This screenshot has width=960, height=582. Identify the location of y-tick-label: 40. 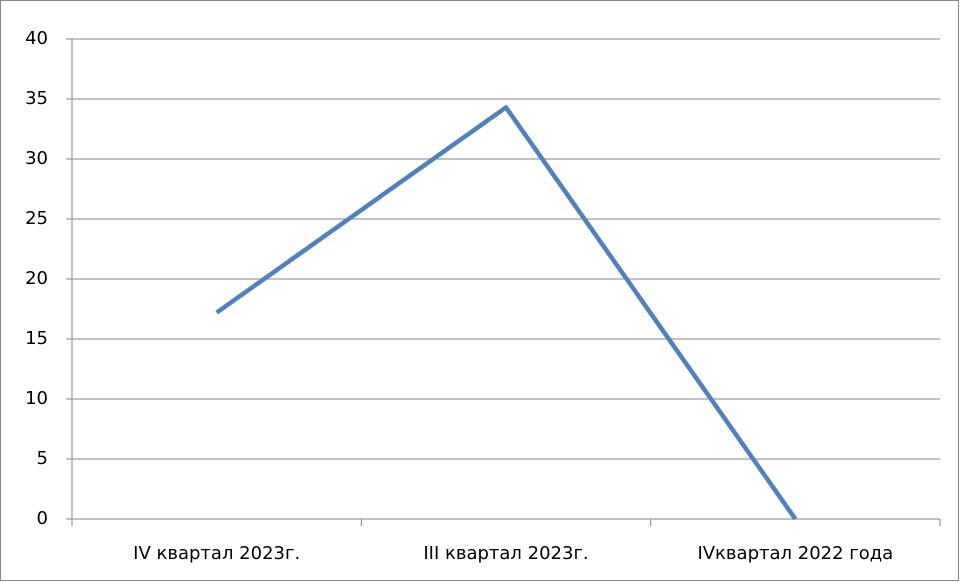
(36, 38).